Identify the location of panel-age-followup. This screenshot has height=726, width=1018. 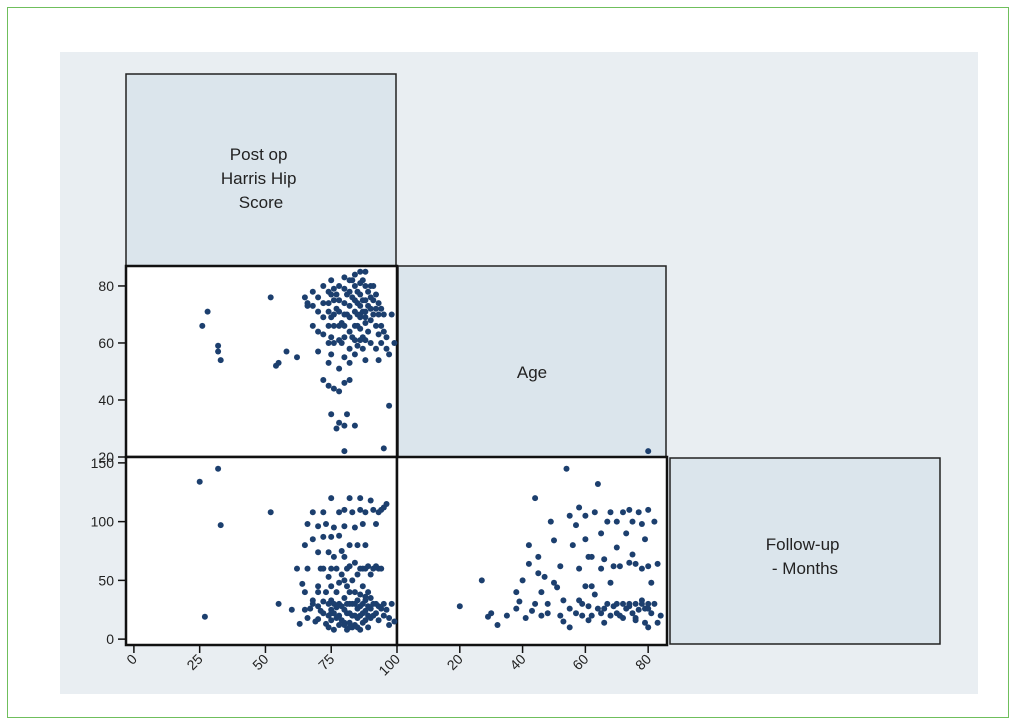
(532, 551).